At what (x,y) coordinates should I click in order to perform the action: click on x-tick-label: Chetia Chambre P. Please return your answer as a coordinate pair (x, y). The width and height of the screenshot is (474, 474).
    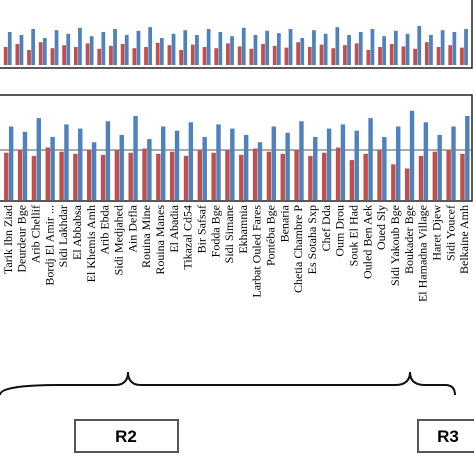
    Looking at the image, I should click on (298, 249).